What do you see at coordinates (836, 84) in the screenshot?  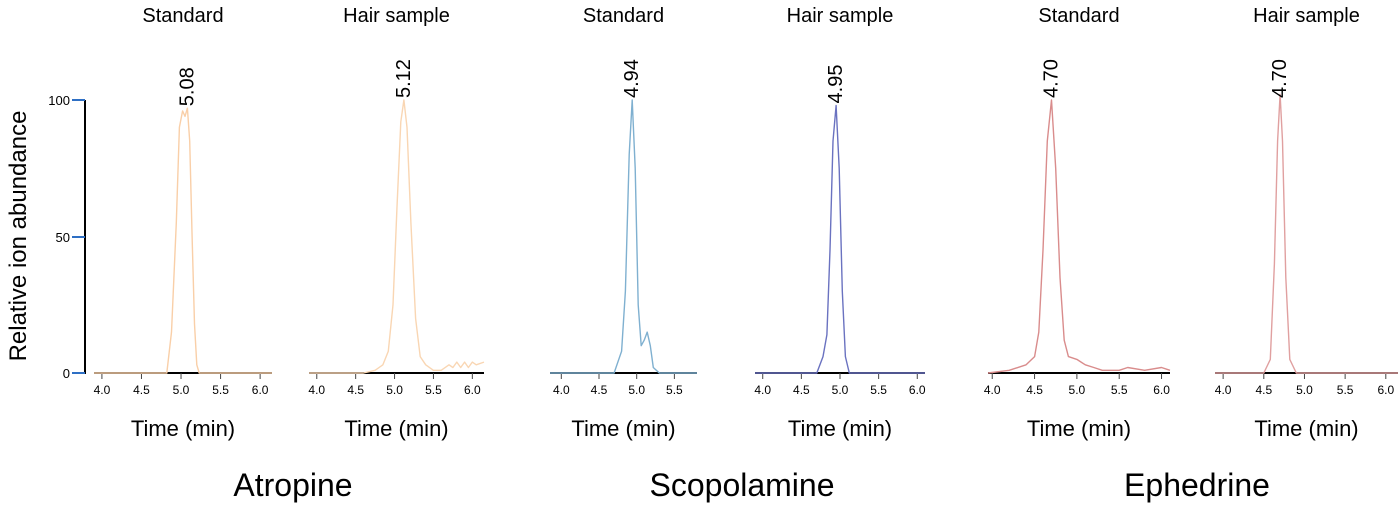 I see `peak-label: 4.95` at bounding box center [836, 84].